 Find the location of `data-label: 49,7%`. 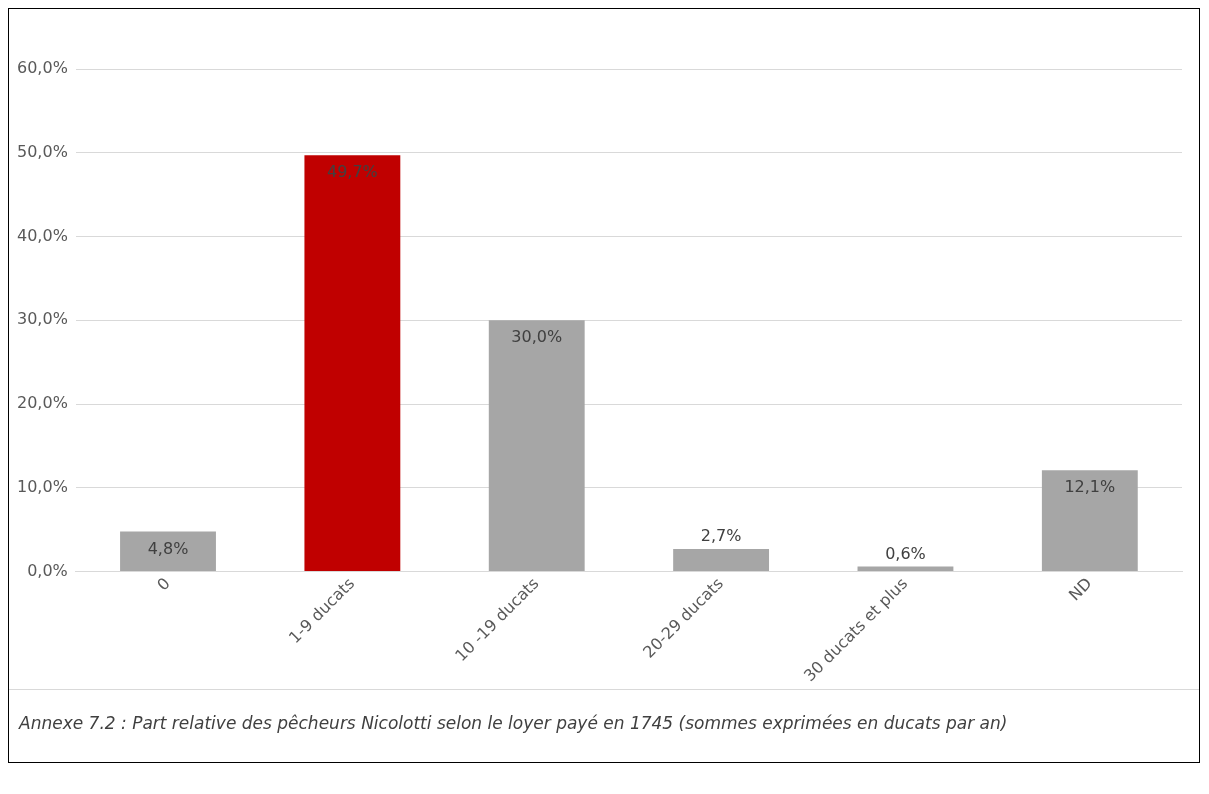

data-label: 49,7% is located at coordinates (352, 172).